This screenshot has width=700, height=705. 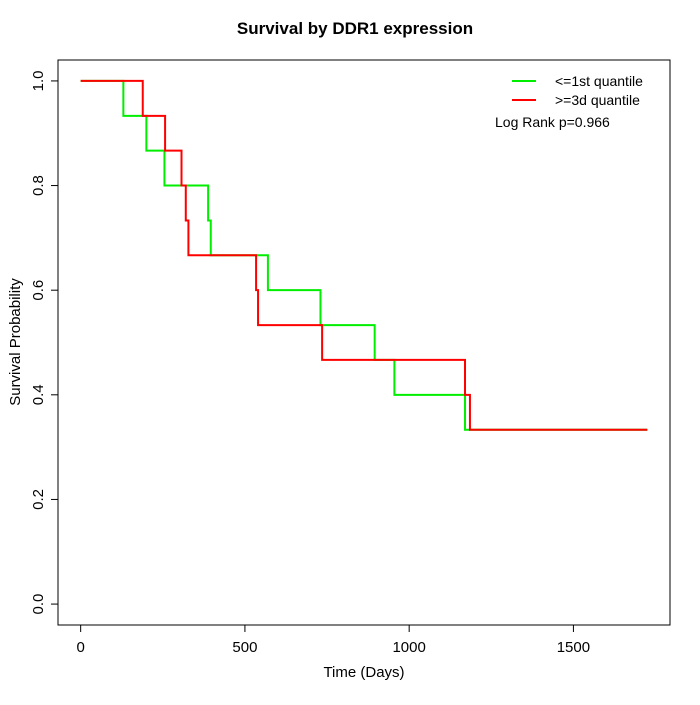 I want to click on chart-title: Survival by DDR1 expression, so click(x=355, y=28).